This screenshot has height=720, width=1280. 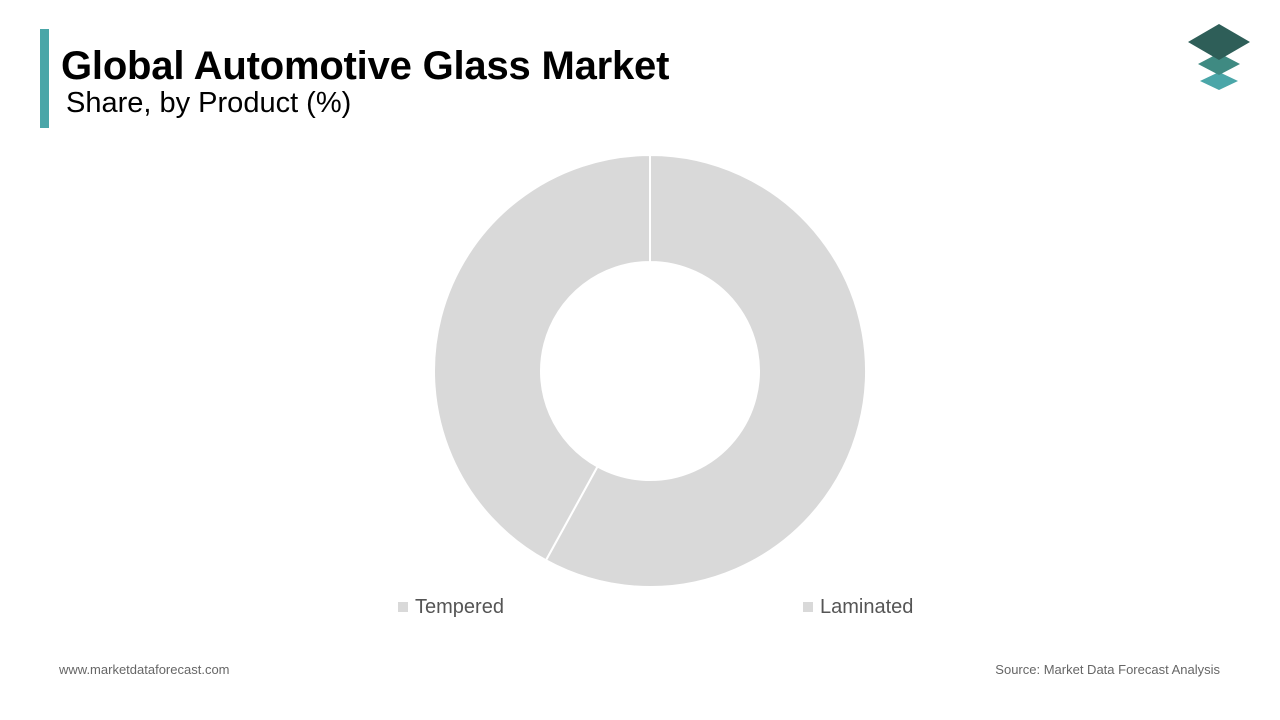 What do you see at coordinates (542, 357) in the screenshot?
I see `donut-slice-tempered` at bounding box center [542, 357].